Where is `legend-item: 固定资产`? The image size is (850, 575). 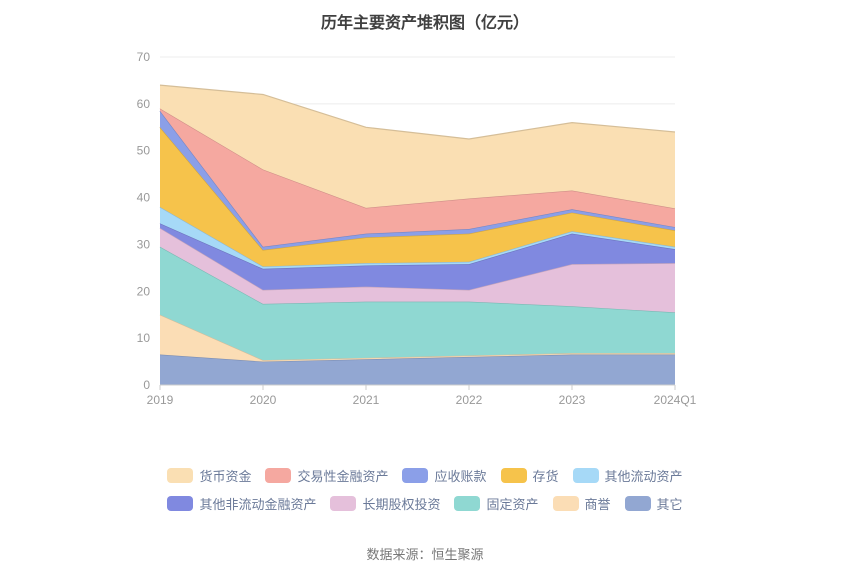
legend-item: 固定资产 is located at coordinates (496, 503).